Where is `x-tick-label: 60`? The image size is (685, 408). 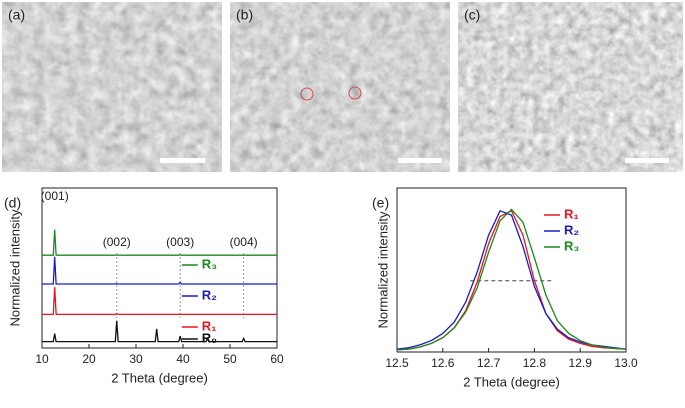
x-tick-label: 60 is located at coordinates (277, 359).